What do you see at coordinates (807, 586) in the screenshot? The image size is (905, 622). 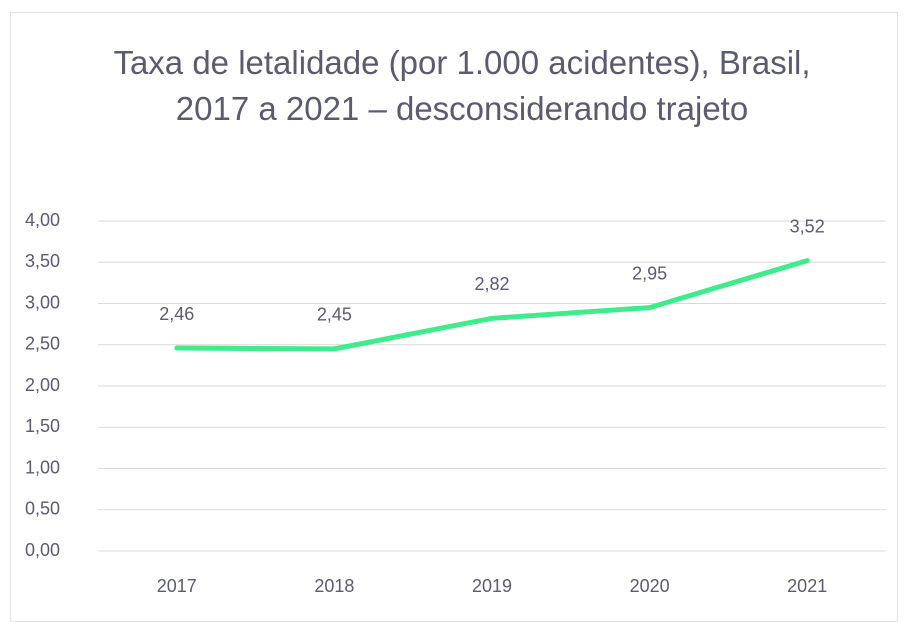 I see `x-tick-label: 2021` at bounding box center [807, 586].